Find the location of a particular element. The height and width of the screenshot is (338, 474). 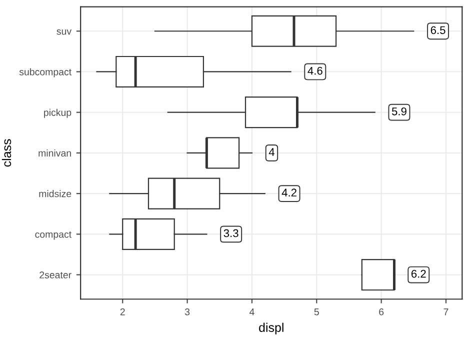

x-tick-label: 7 is located at coordinates (446, 312).